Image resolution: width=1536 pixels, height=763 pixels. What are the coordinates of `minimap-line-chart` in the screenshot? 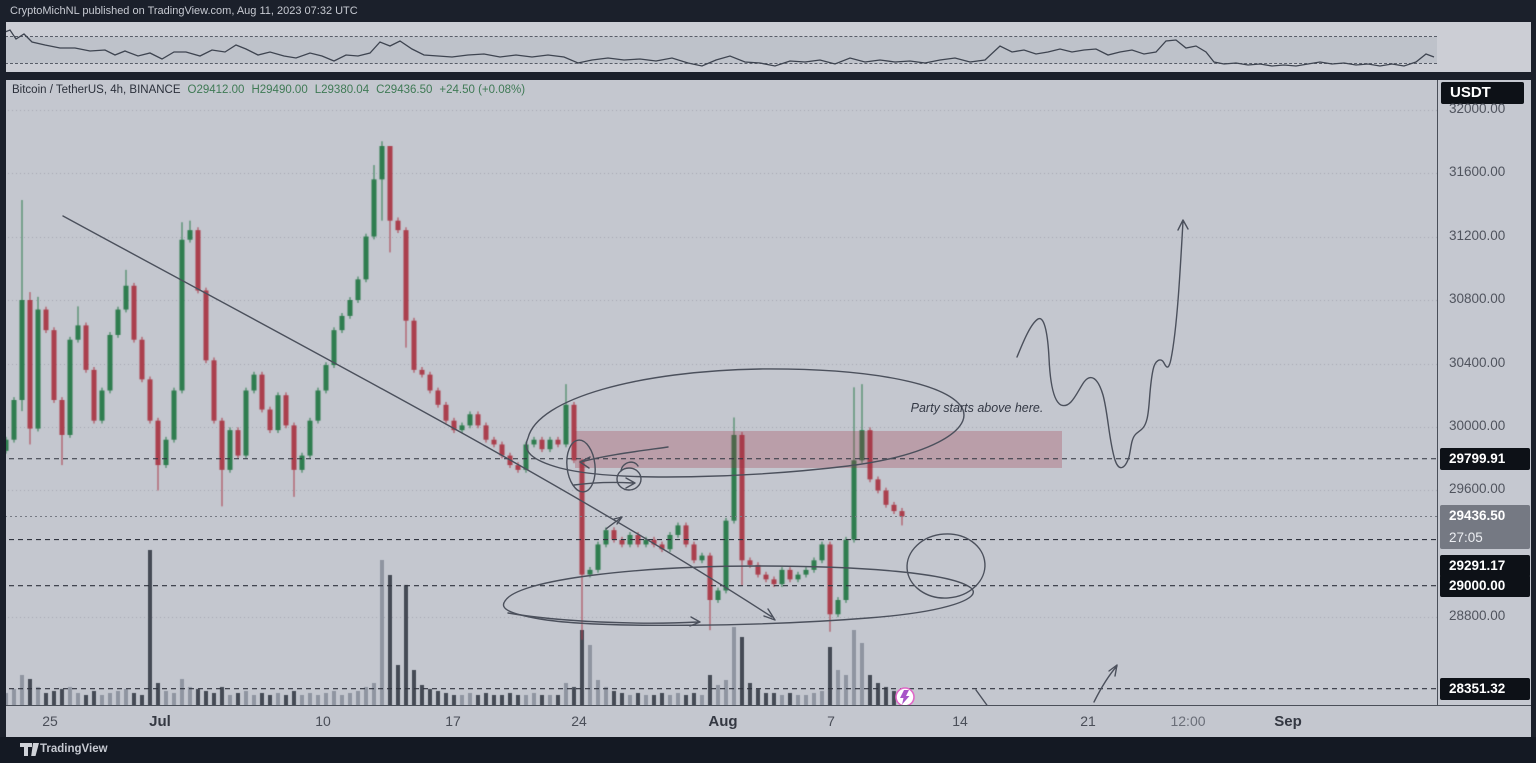 It's located at (717, 48).